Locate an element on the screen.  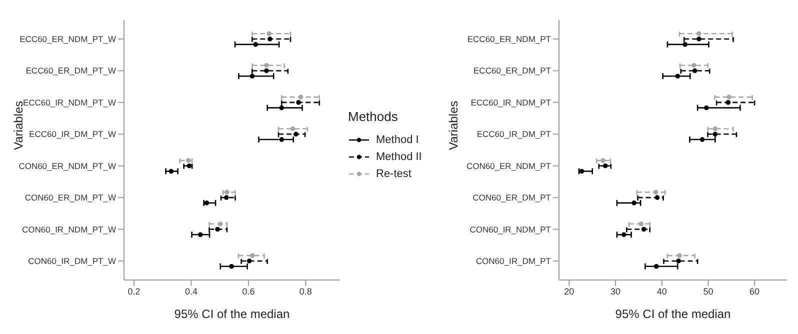
y-tick-label: ECC60_ER_NDM_PT_W is located at coordinates (68, 39).